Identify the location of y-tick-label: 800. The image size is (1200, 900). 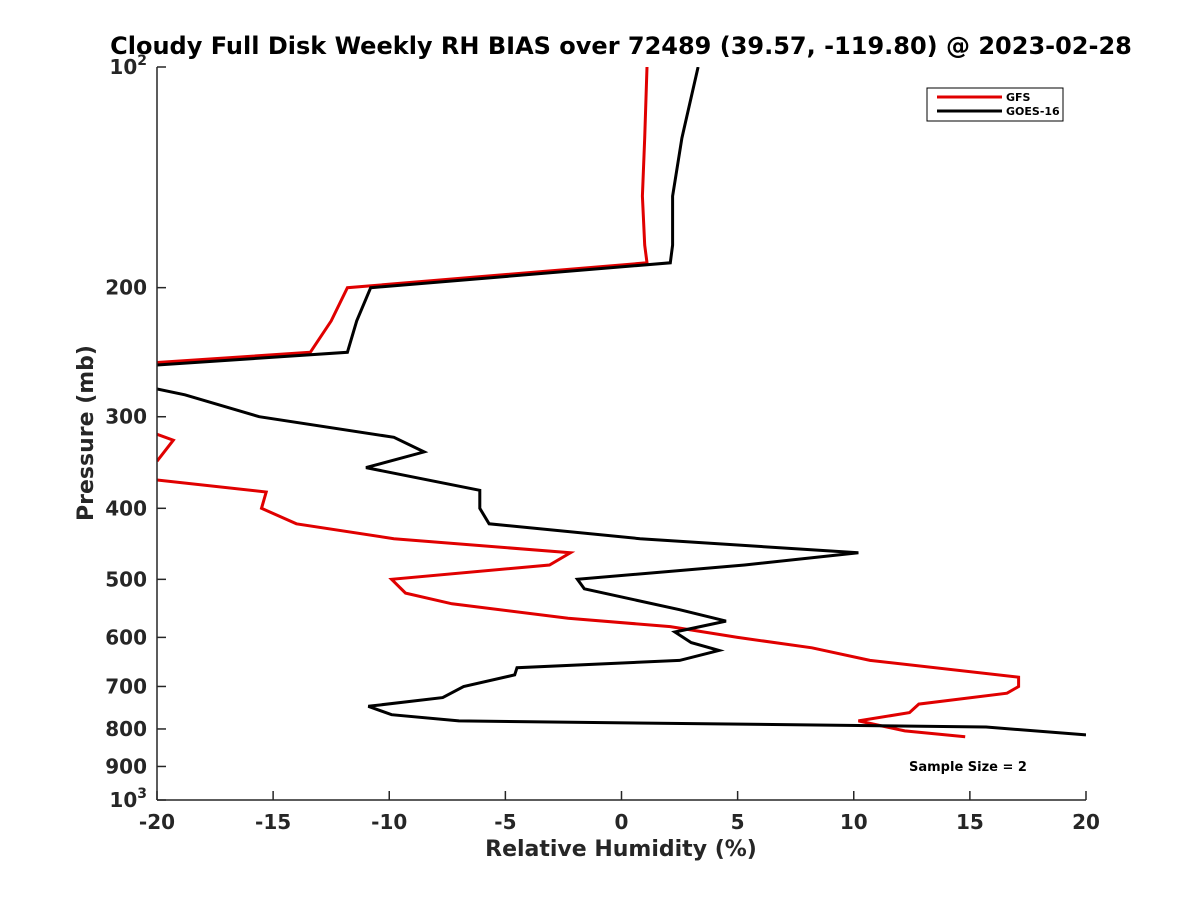
(126, 729).